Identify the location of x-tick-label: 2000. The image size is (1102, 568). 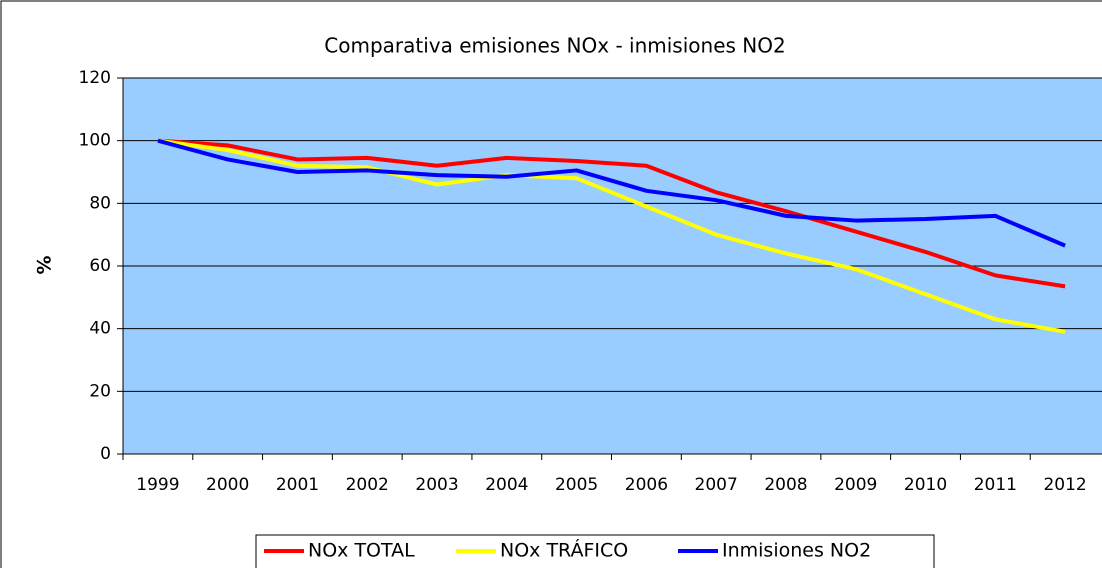
(227, 485).